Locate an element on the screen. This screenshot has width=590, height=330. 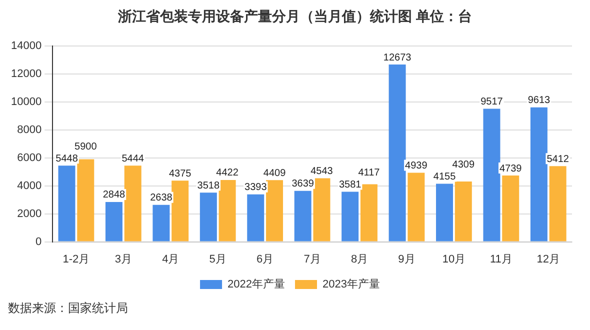
data-label: 5412 is located at coordinates (558, 159).